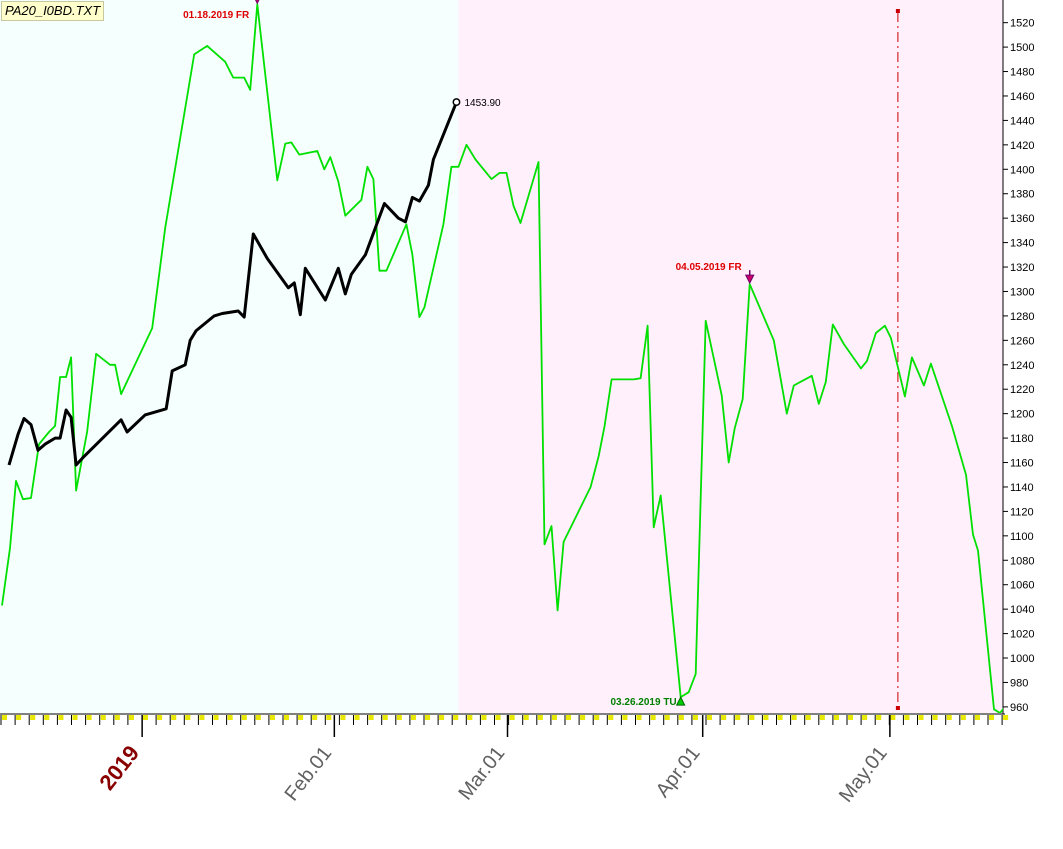  Describe the element at coordinates (1022, 317) in the screenshot. I see `y-tick-label: 1280` at that location.